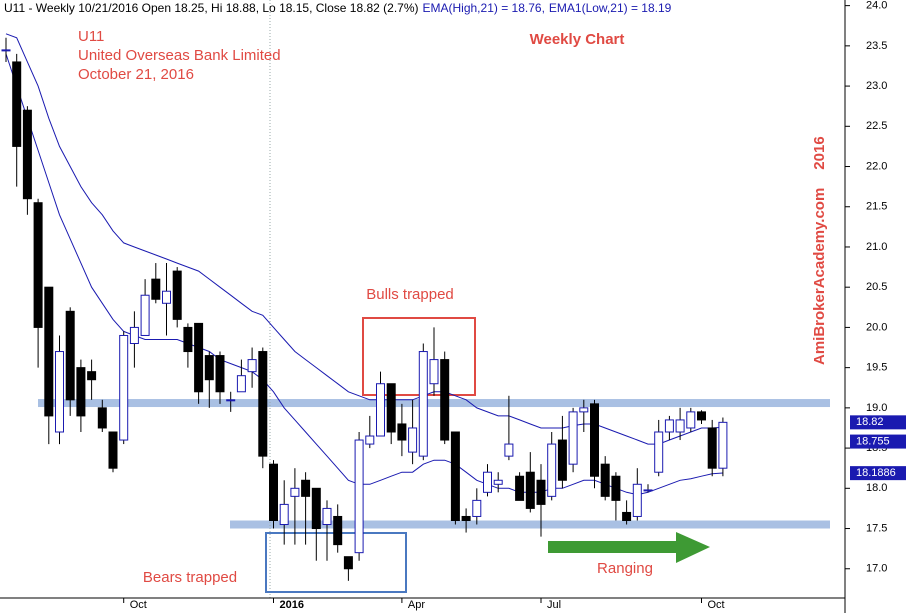 This screenshot has width=908, height=613. Describe the element at coordinates (873, 441) in the screenshot. I see `price-tag-label: 18.755` at that location.